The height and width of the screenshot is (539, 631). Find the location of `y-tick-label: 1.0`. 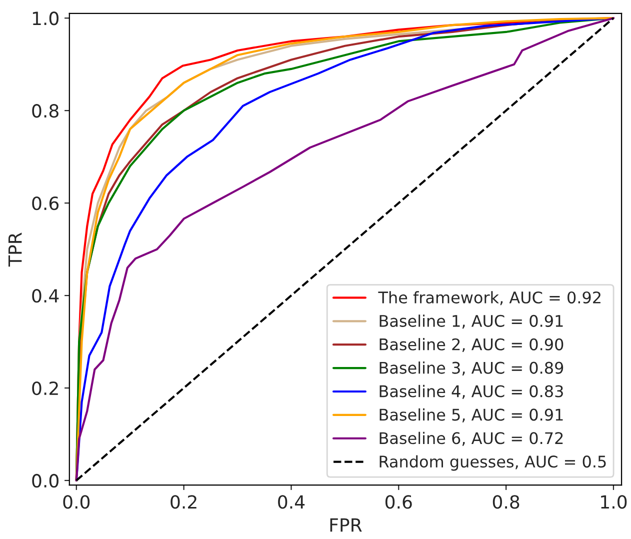

y-tick-label: 1.0 is located at coordinates (45, 19).